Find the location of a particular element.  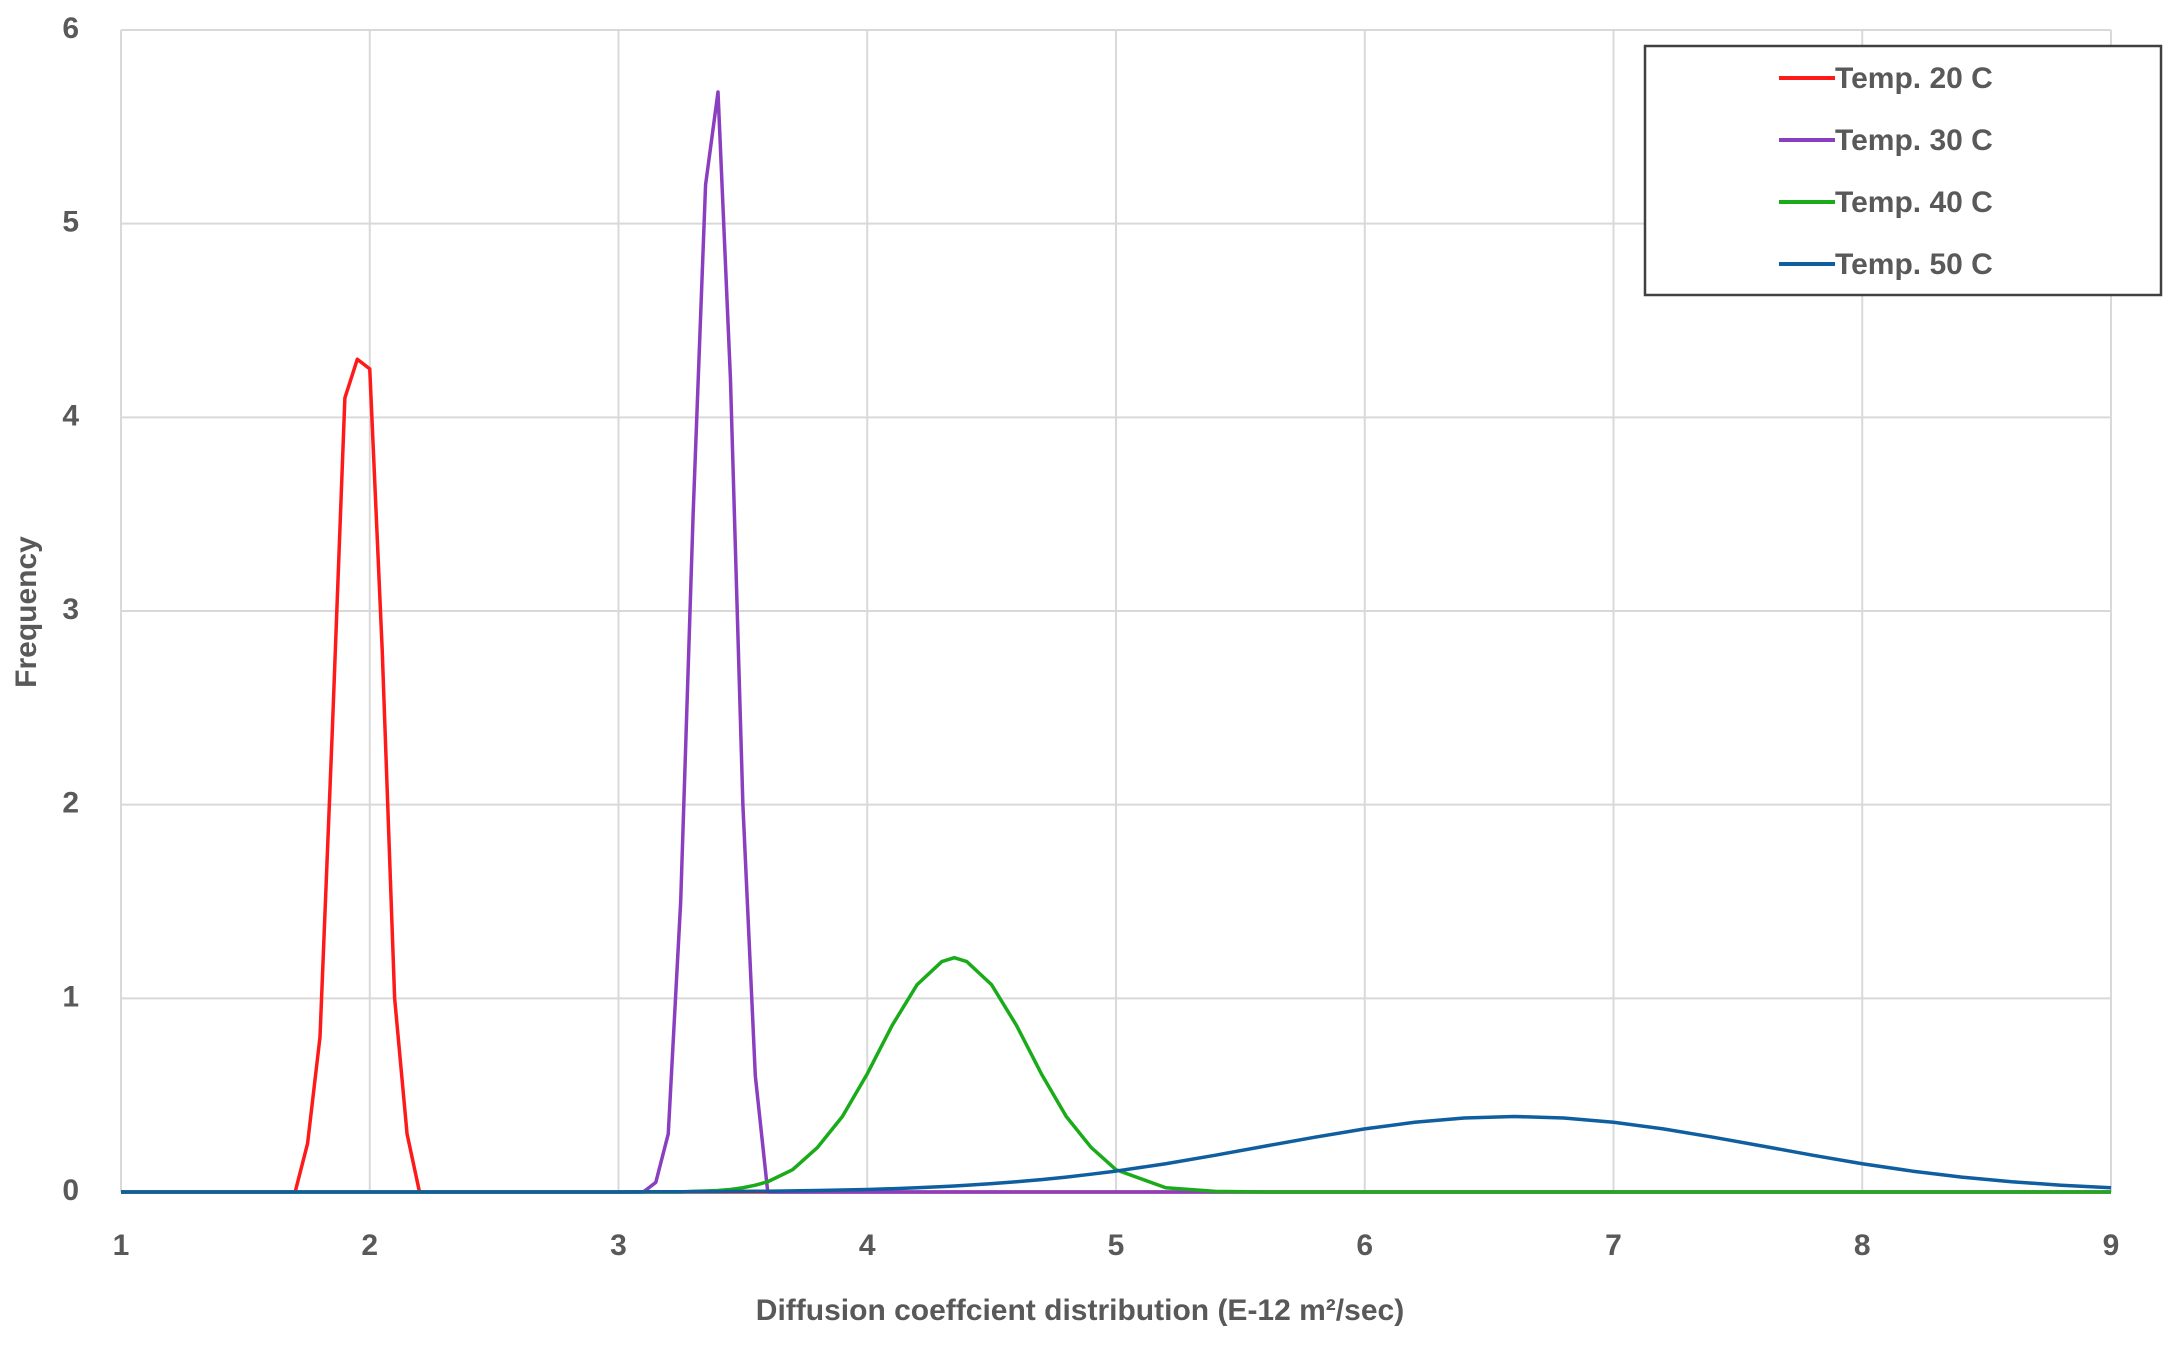

y-axis-title: Frequency is located at coordinates (26, 612).